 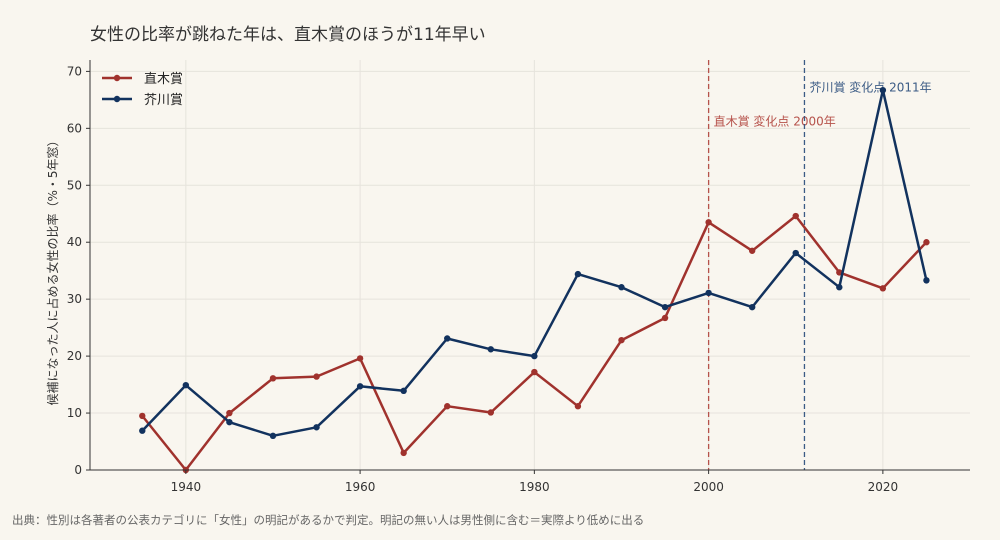 I want to click on legend-entry: 芥川賞, so click(x=163, y=100).